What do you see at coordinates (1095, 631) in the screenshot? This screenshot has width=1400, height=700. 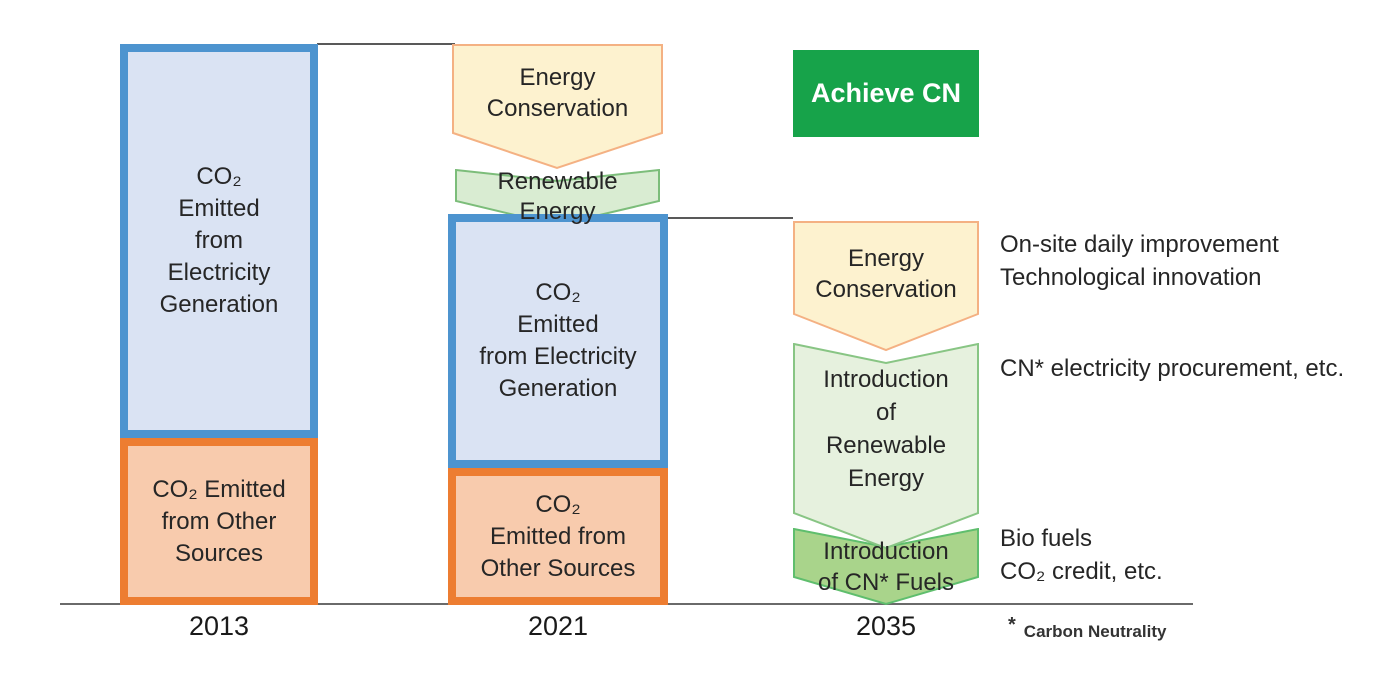 I see `footnote-label: Carbon Neutrality` at bounding box center [1095, 631].